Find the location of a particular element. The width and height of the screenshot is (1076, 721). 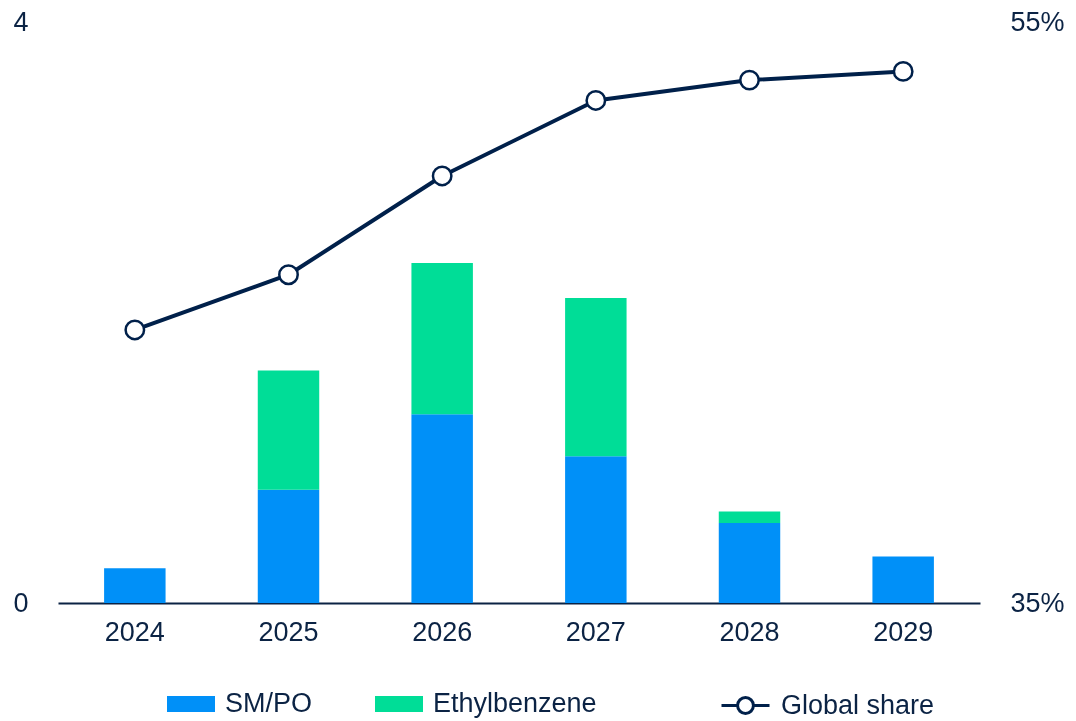

x-tick-label: 2027 is located at coordinates (595, 631).